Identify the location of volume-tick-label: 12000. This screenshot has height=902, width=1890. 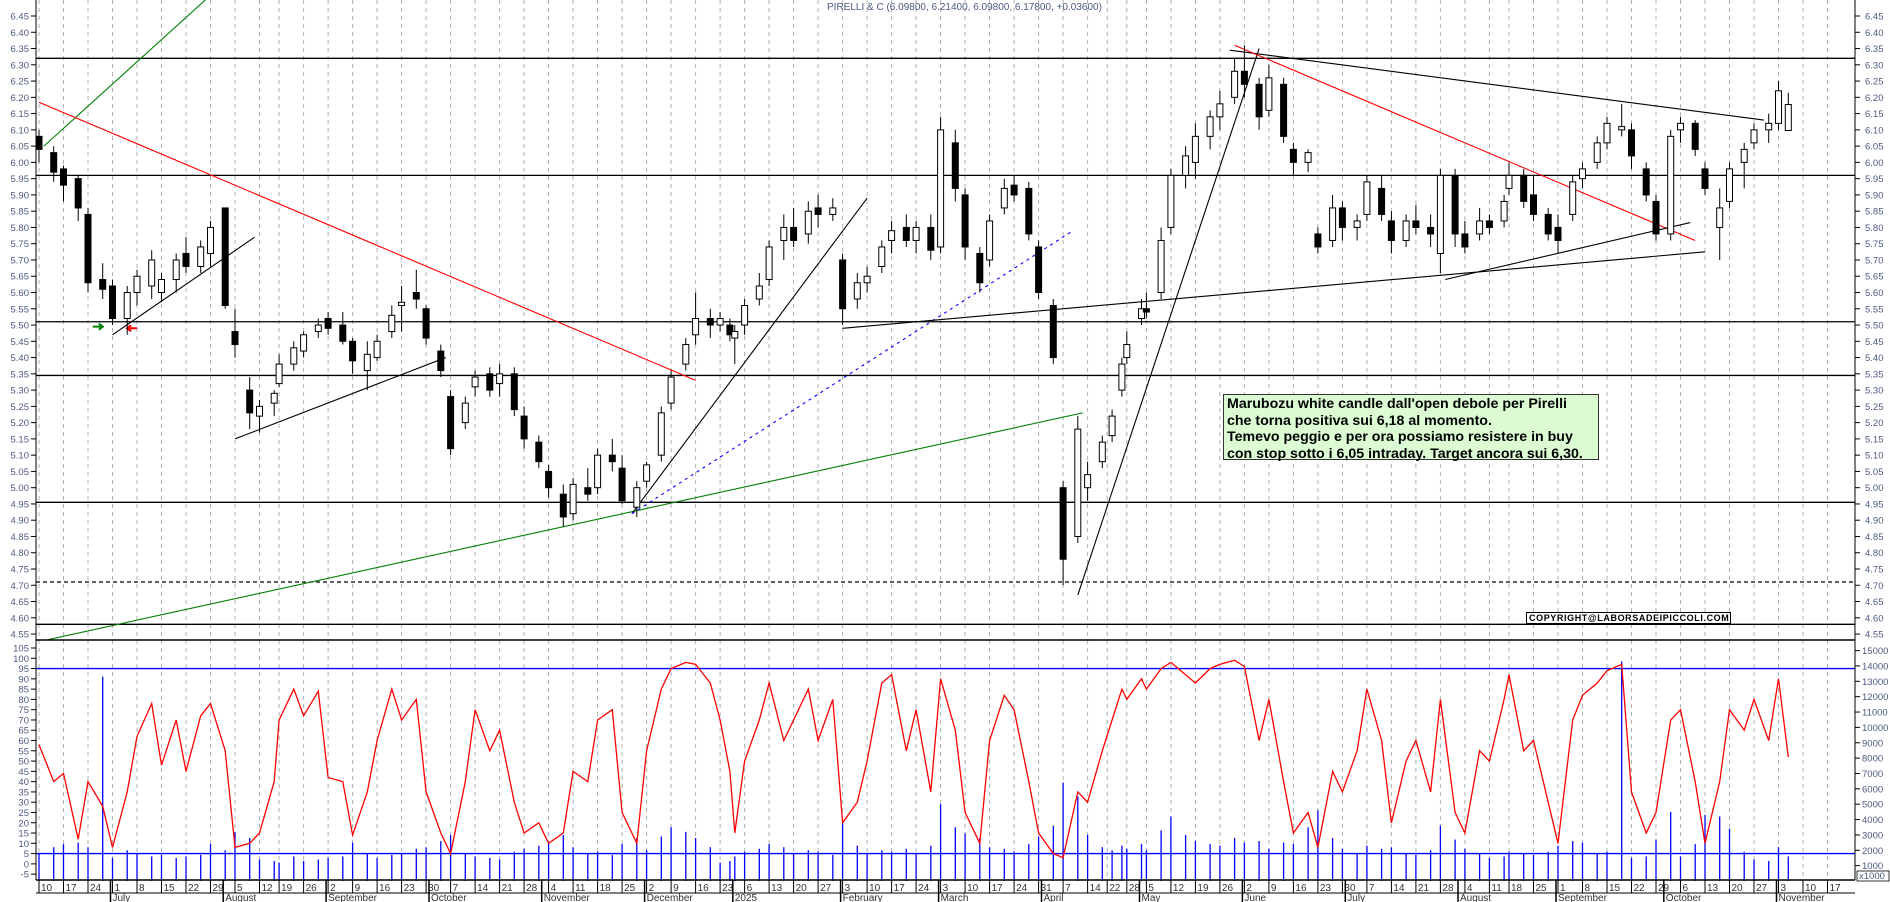
(1875, 697).